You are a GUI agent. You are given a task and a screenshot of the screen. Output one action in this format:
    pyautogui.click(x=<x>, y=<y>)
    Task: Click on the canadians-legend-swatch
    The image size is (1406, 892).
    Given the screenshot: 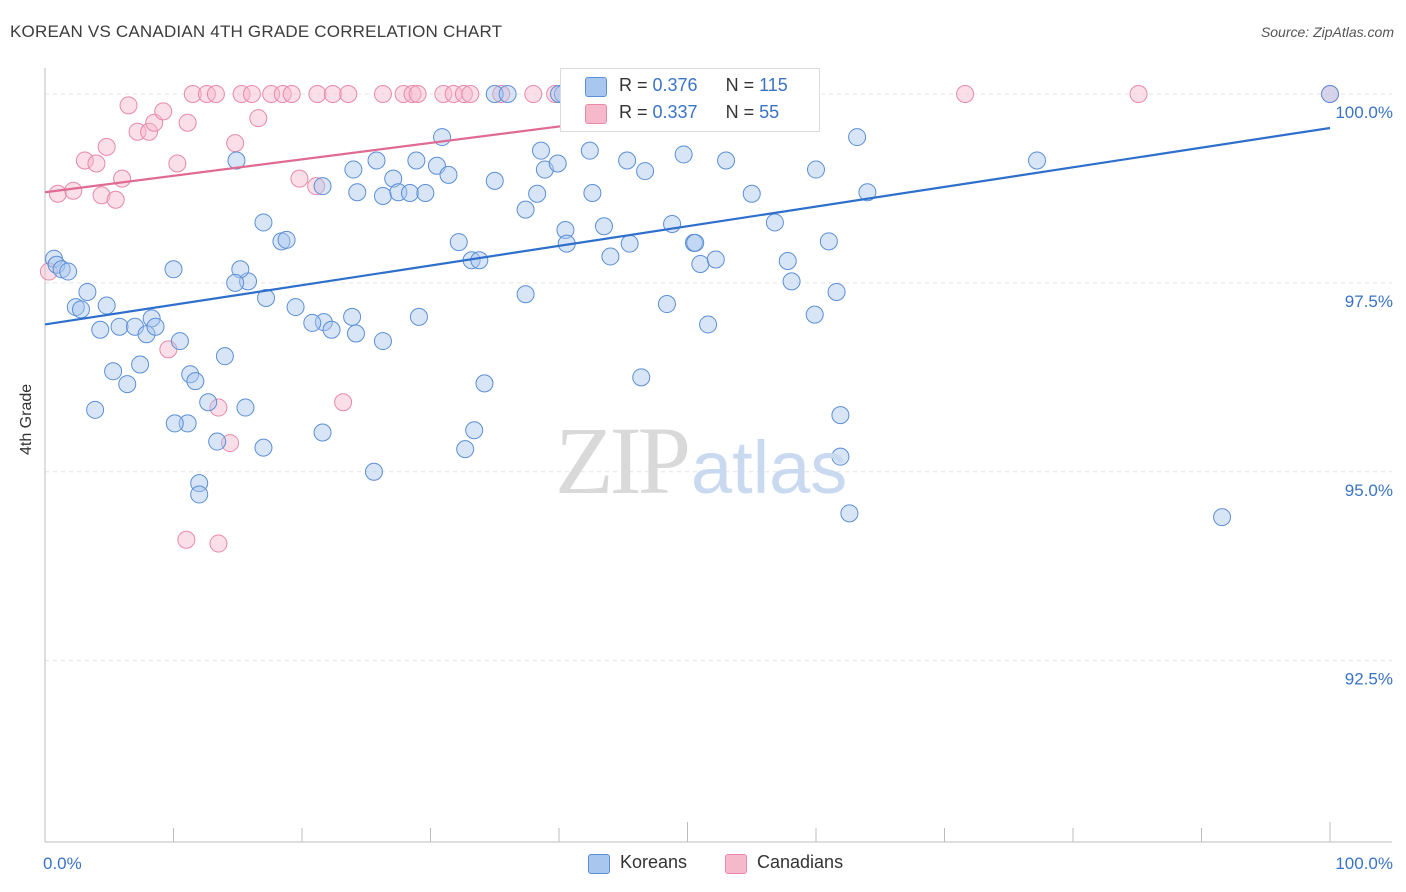 What is the action you would take?
    pyautogui.click(x=736, y=864)
    